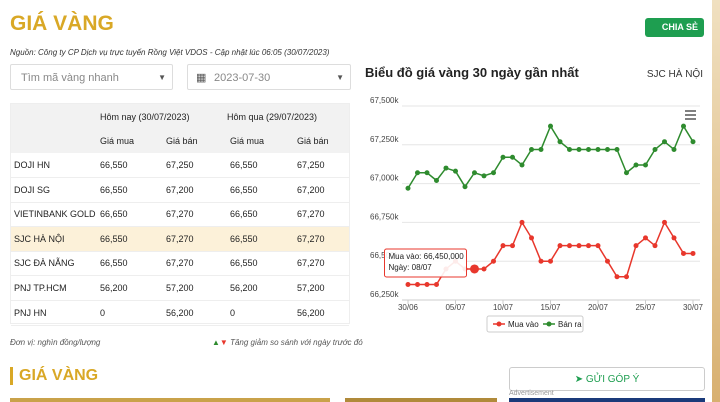 The image size is (720, 402). I want to click on sub-header: Giá bán, so click(313, 141).